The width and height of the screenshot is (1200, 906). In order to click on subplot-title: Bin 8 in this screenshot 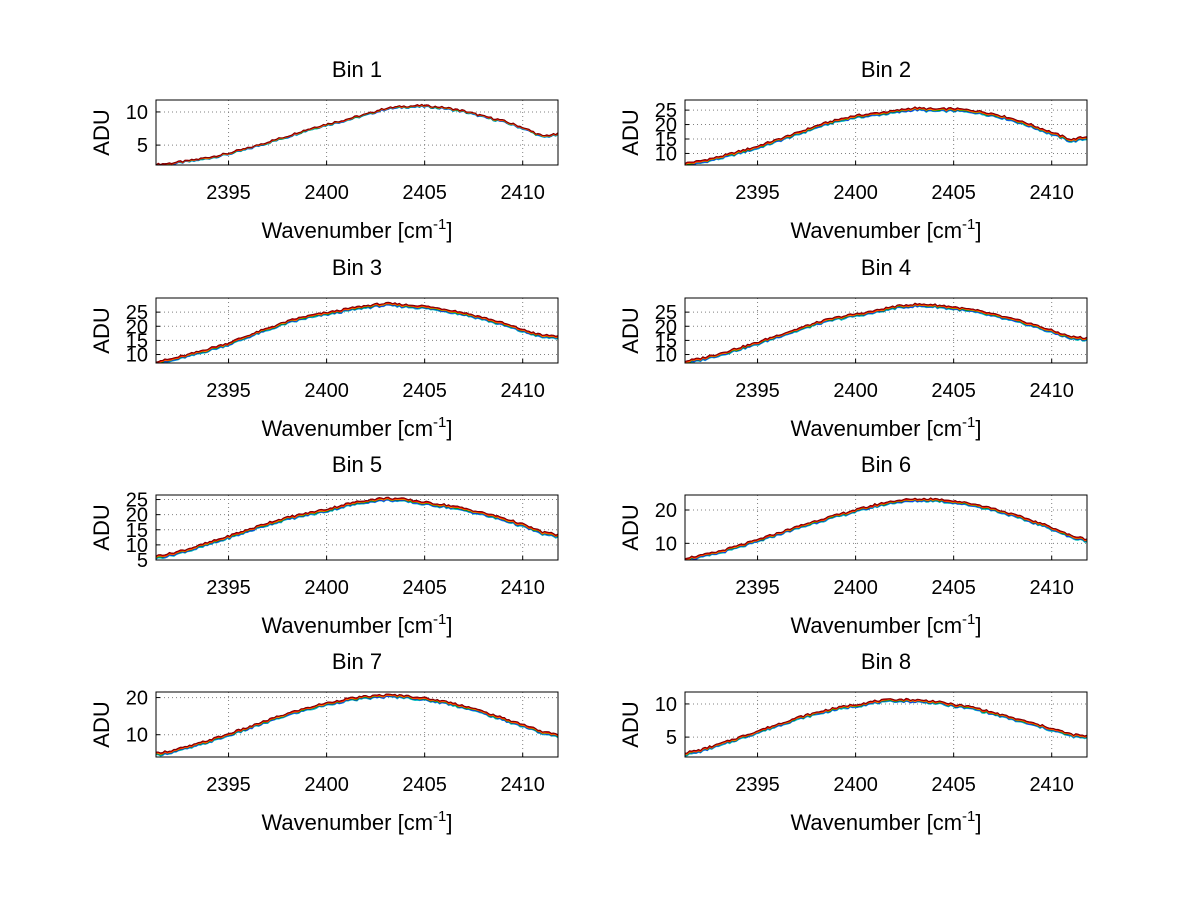, I will do `click(886, 661)`.